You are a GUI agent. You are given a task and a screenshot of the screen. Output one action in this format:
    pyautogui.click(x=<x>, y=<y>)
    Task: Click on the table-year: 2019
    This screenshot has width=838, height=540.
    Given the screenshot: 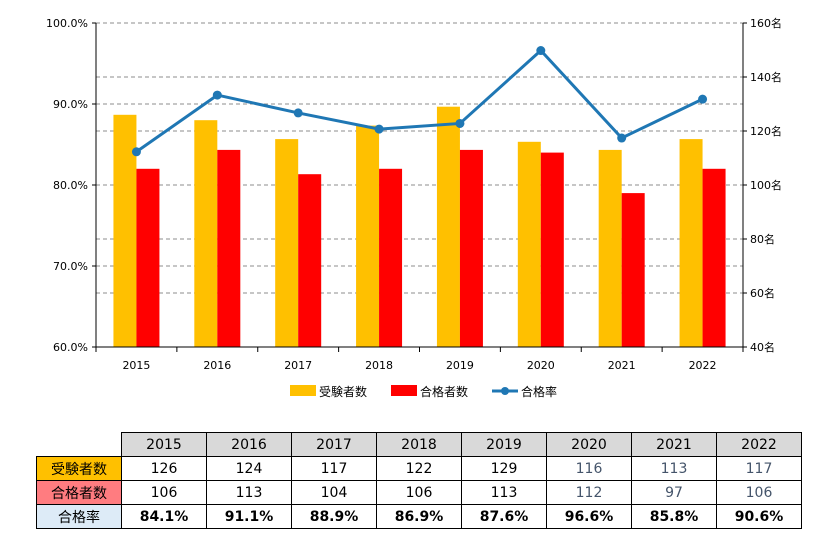 What is the action you would take?
    pyautogui.click(x=504, y=444)
    